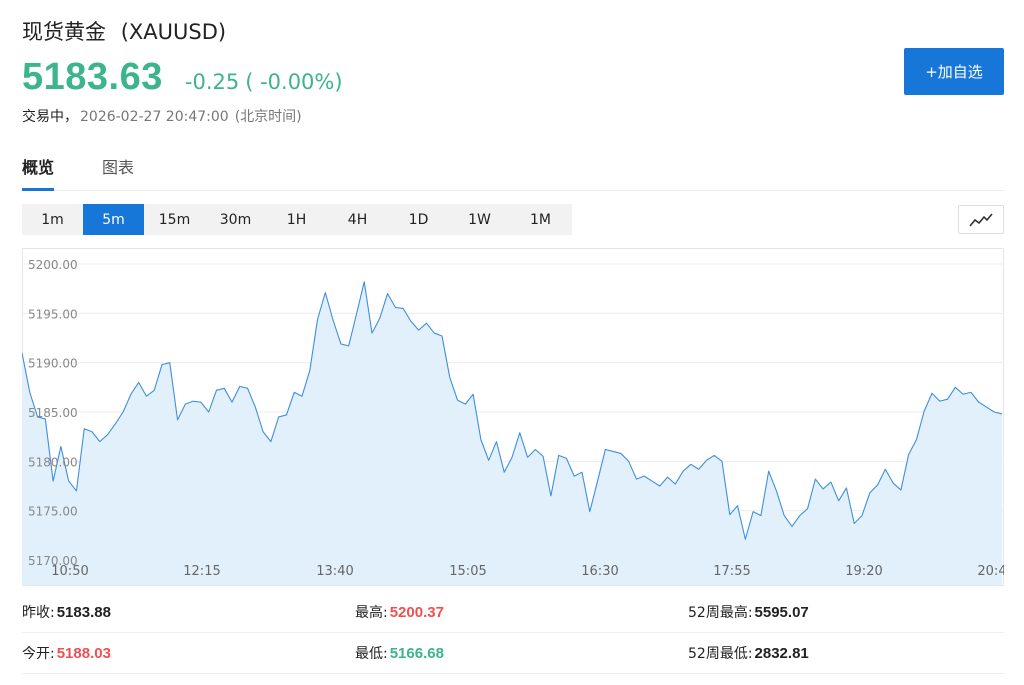 The width and height of the screenshot is (1024, 685). Describe the element at coordinates (53, 561) in the screenshot. I see `y-tick-label: 5170.00` at that location.